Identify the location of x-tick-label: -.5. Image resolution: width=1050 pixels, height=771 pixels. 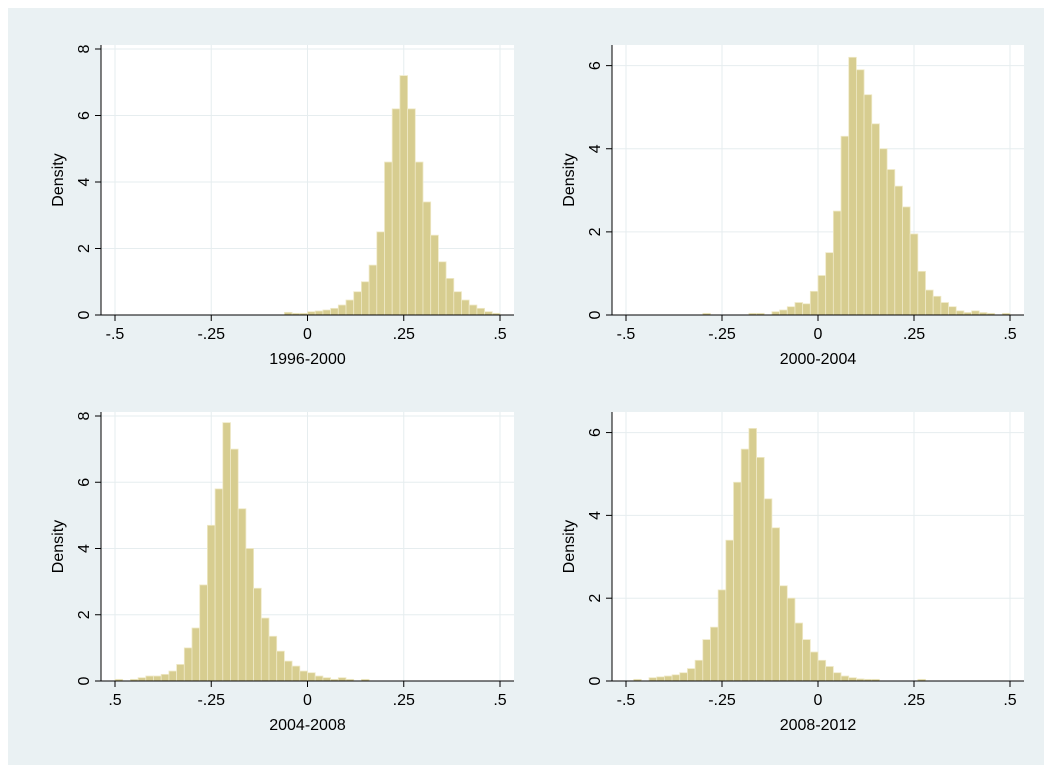
(115, 334).